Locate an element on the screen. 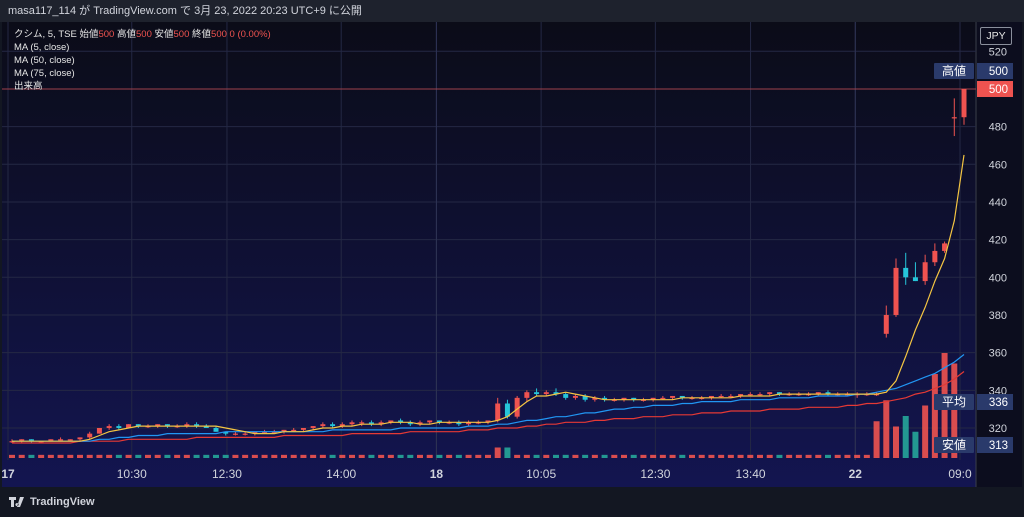  y-tick-label: 460 is located at coordinates (998, 165).